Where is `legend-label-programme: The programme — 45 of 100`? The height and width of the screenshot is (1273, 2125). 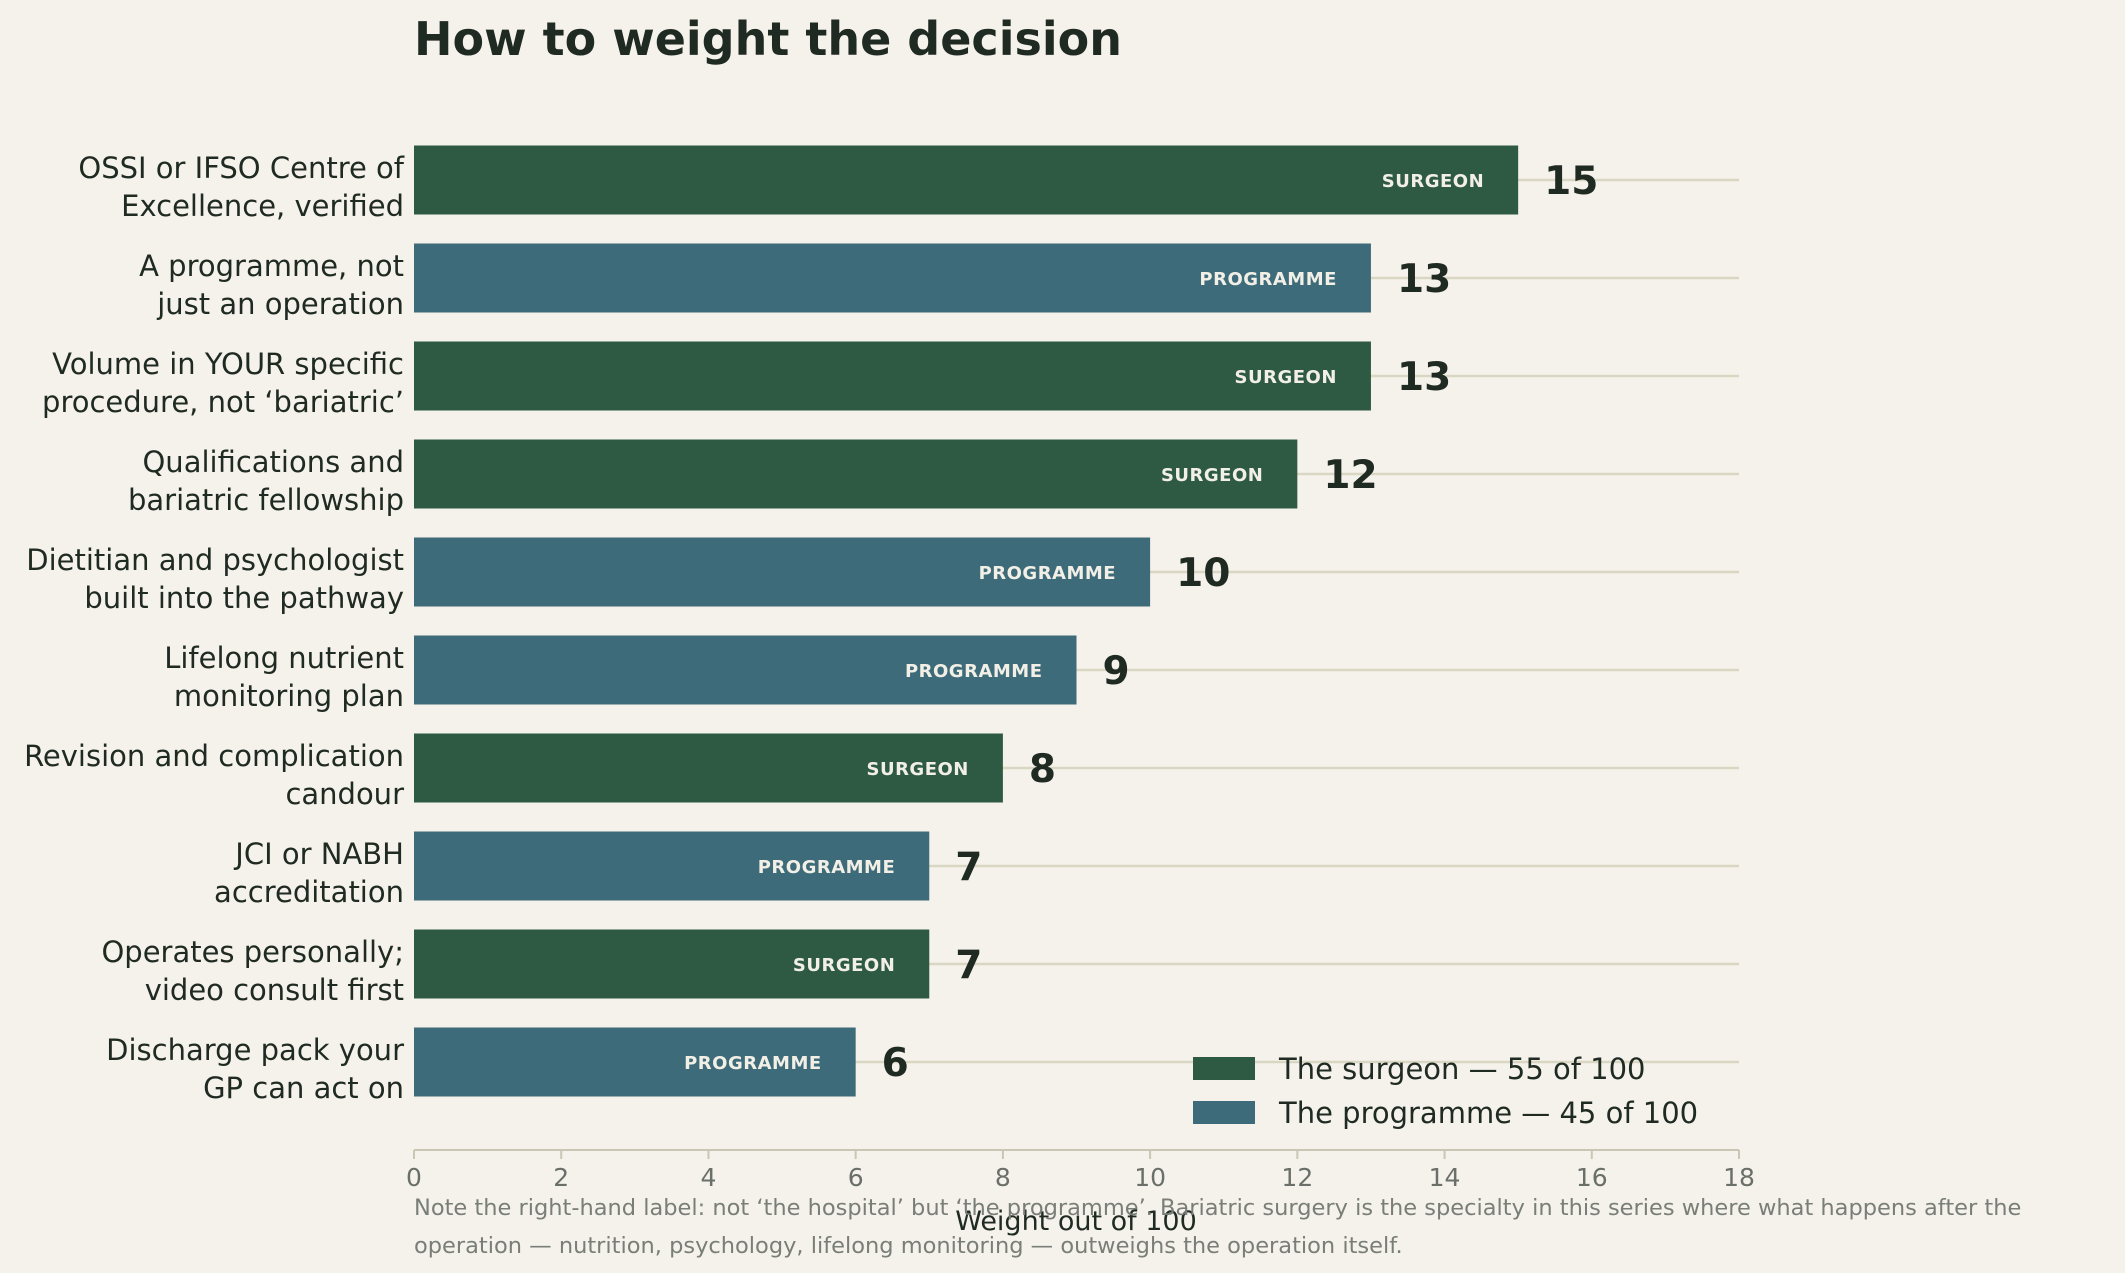 legend-label-programme: The programme — 45 of 100 is located at coordinates (1488, 1113).